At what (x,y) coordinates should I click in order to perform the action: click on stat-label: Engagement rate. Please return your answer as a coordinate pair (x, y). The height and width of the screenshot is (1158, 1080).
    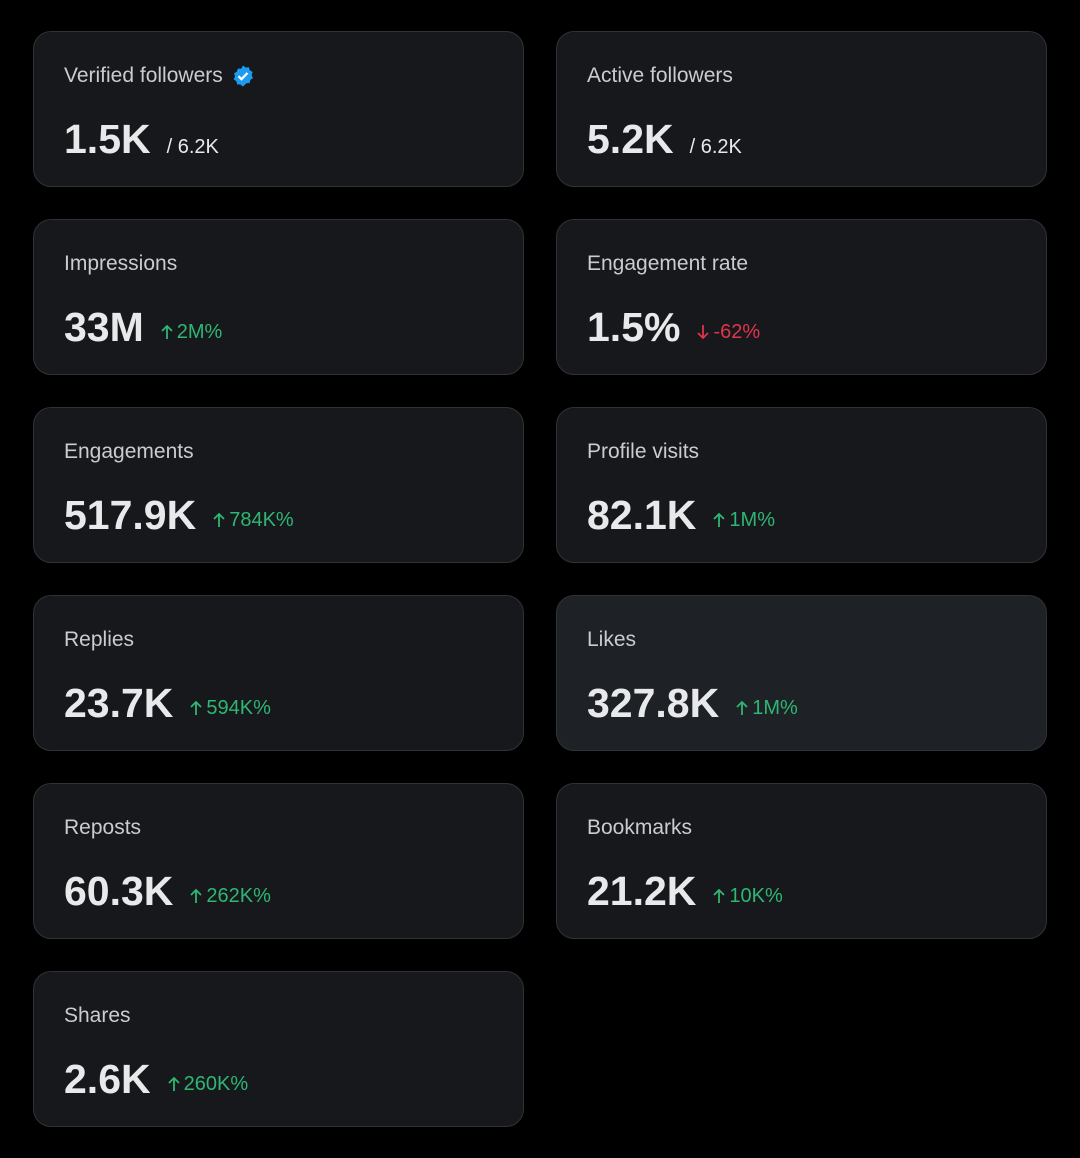
    Looking at the image, I should click on (667, 264).